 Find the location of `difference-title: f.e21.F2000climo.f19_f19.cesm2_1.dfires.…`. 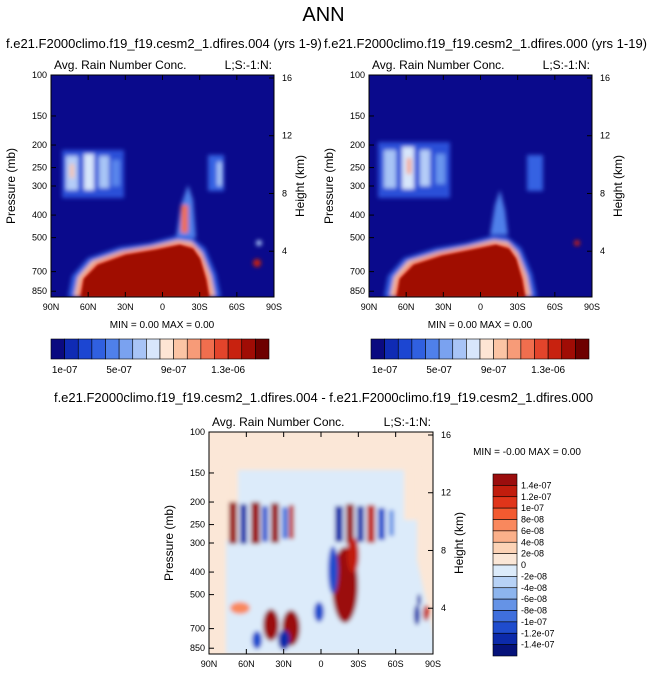

difference-title: f.e21.F2000climo.f19_f19.cesm2_1.dfires.… is located at coordinates (323, 397).